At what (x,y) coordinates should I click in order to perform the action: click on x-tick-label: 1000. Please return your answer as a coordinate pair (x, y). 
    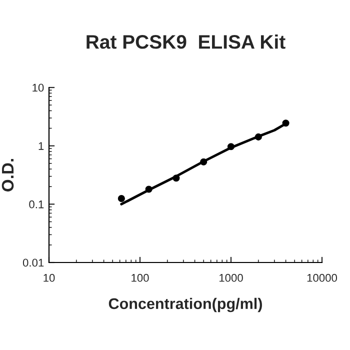
    Looking at the image, I should click on (231, 278).